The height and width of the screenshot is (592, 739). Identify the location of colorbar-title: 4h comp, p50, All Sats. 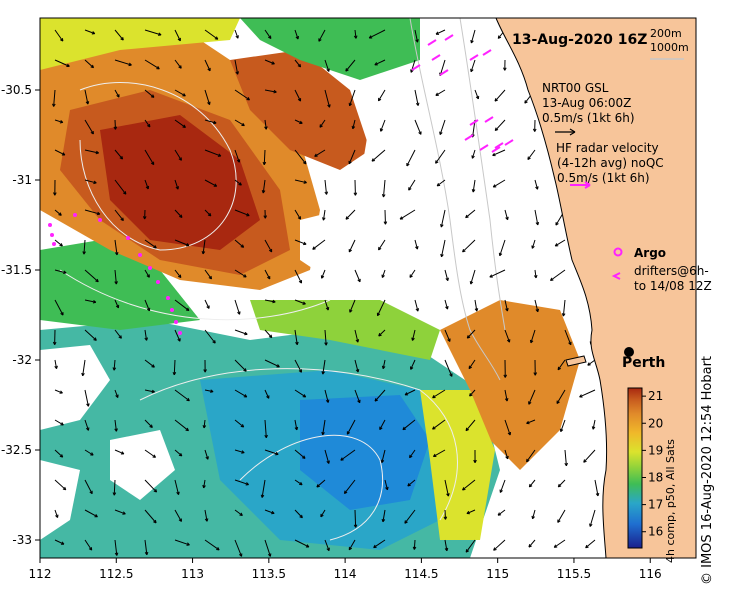
(670, 501).